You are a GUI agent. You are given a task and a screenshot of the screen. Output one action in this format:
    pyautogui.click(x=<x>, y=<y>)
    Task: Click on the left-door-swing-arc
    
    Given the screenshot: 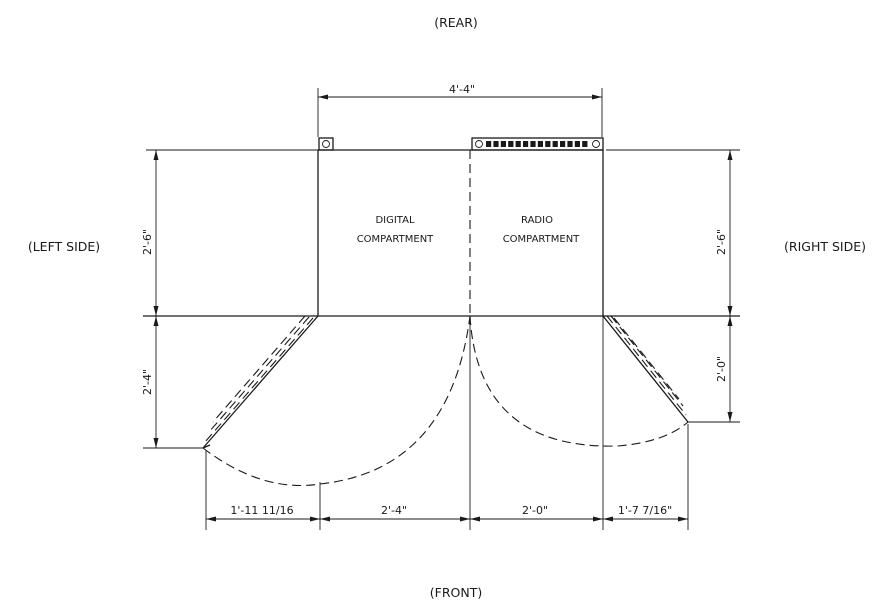 What is the action you would take?
    pyautogui.click(x=336, y=401)
    